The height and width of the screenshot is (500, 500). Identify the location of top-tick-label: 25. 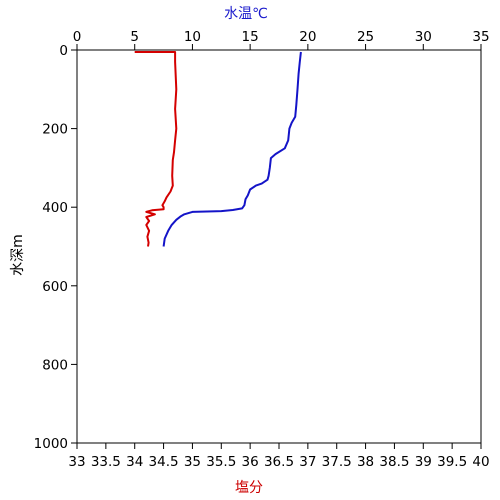
(365, 37).